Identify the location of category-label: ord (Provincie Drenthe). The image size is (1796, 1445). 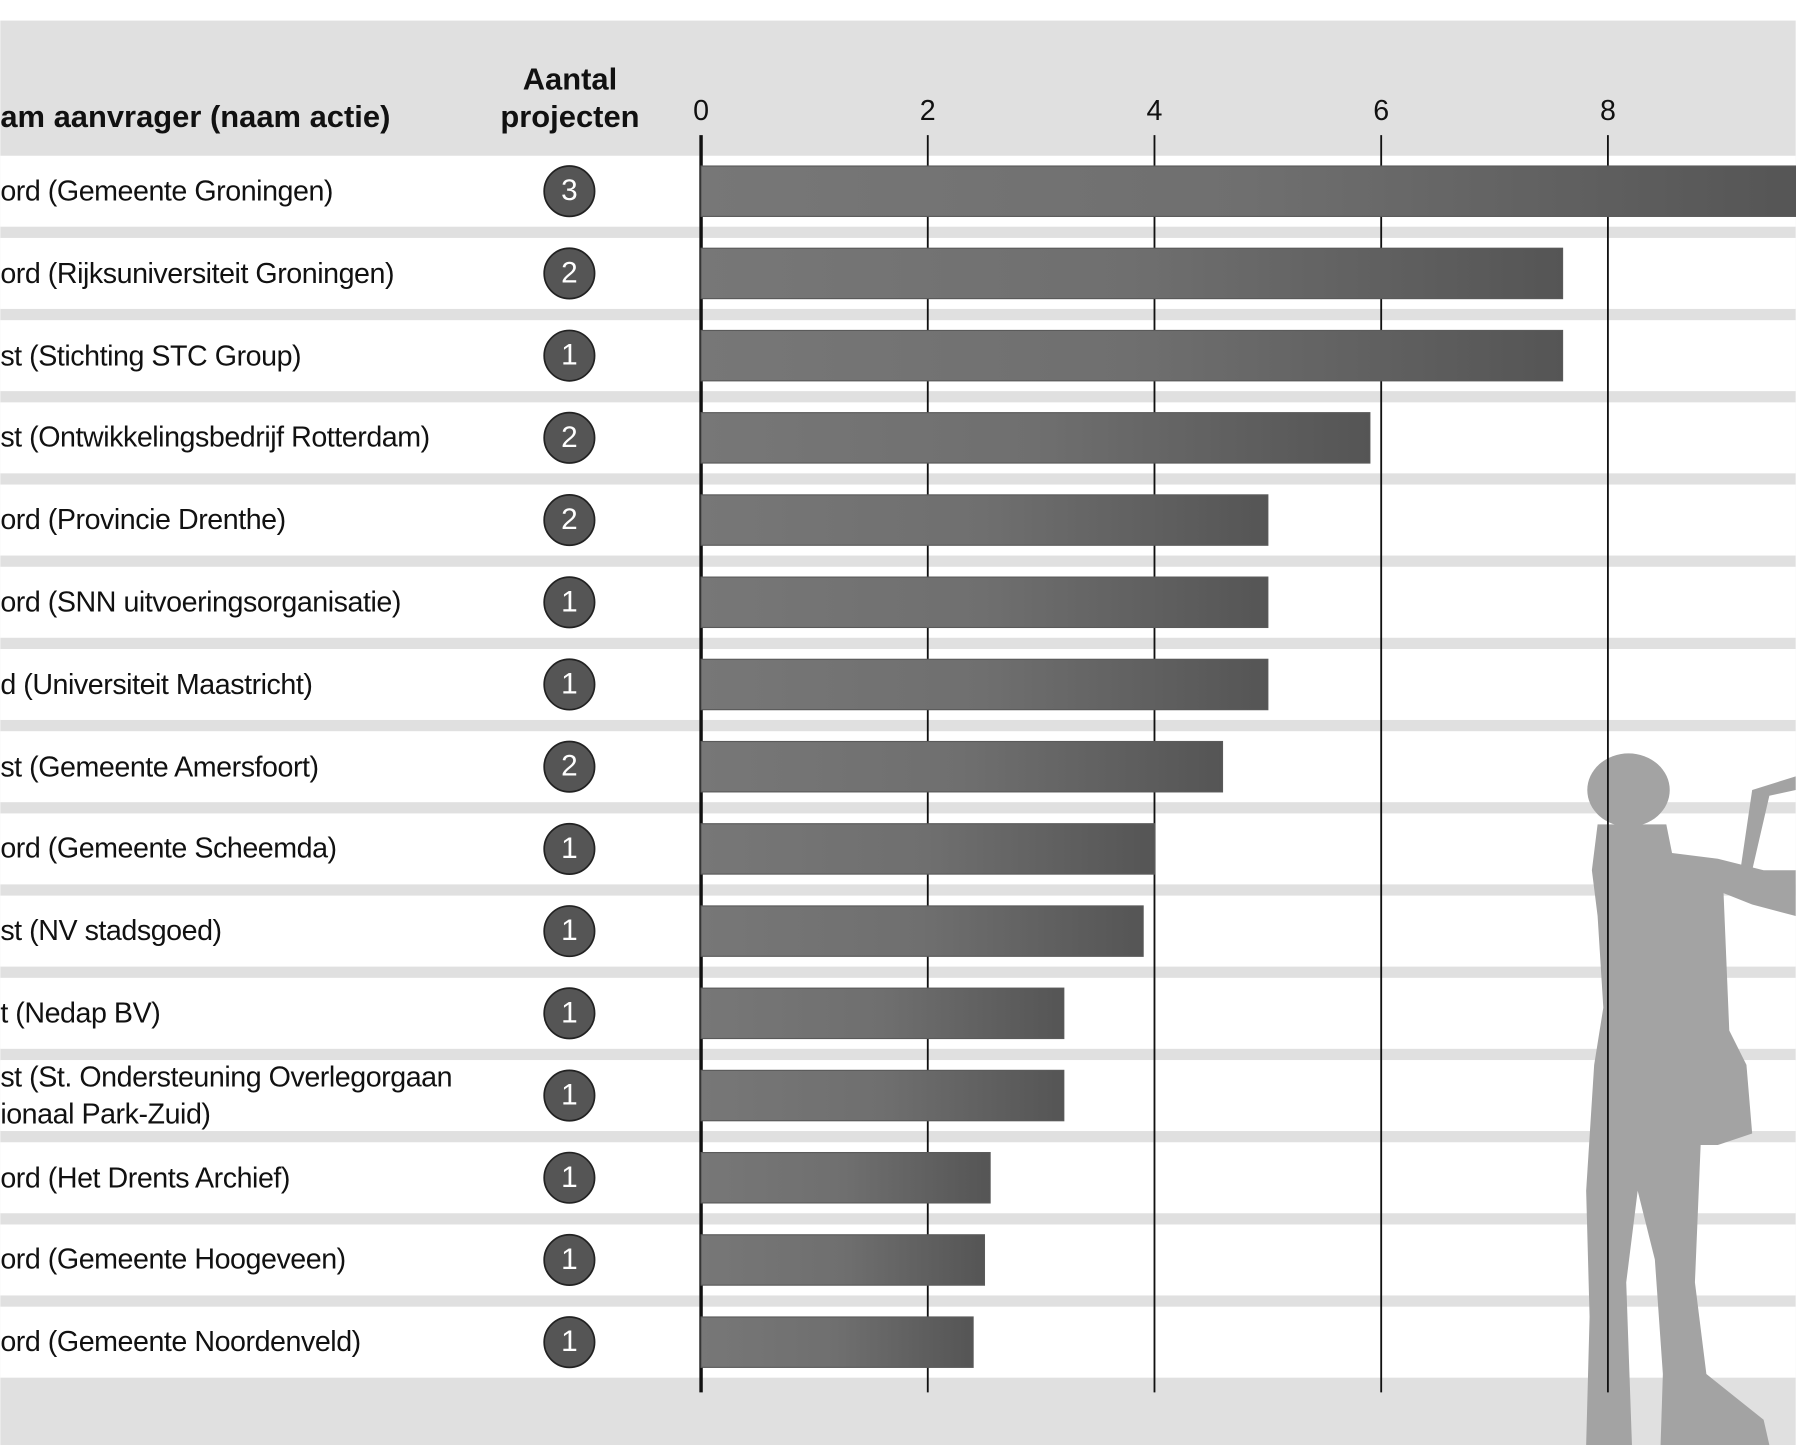
(143, 520).